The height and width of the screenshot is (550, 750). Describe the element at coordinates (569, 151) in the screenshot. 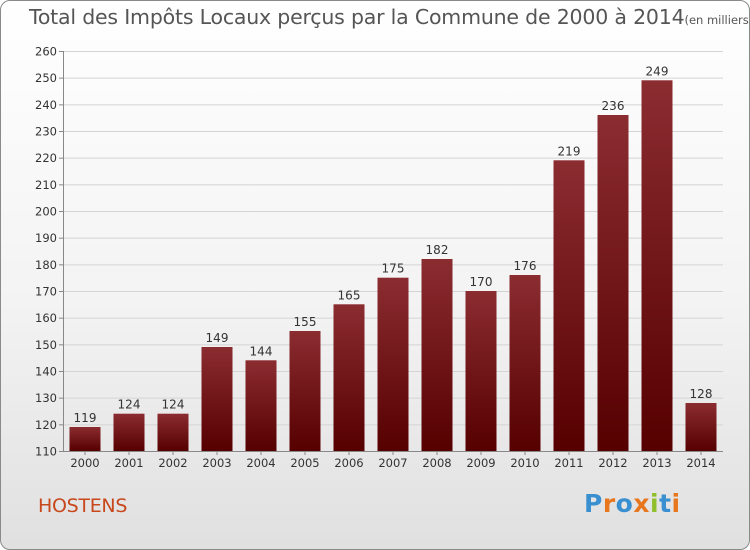

I see `bar-value-label: 219` at that location.